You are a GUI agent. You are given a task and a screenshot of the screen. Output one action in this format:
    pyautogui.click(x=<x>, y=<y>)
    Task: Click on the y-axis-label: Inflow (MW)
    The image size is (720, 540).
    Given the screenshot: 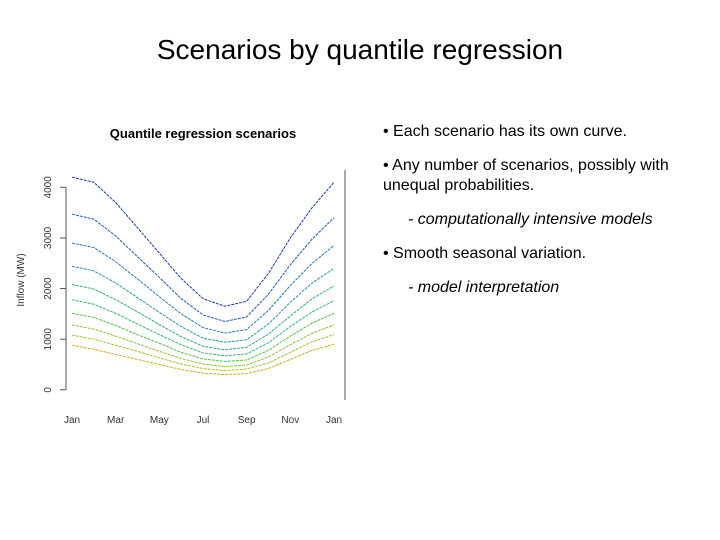 What is the action you would take?
    pyautogui.click(x=21, y=279)
    